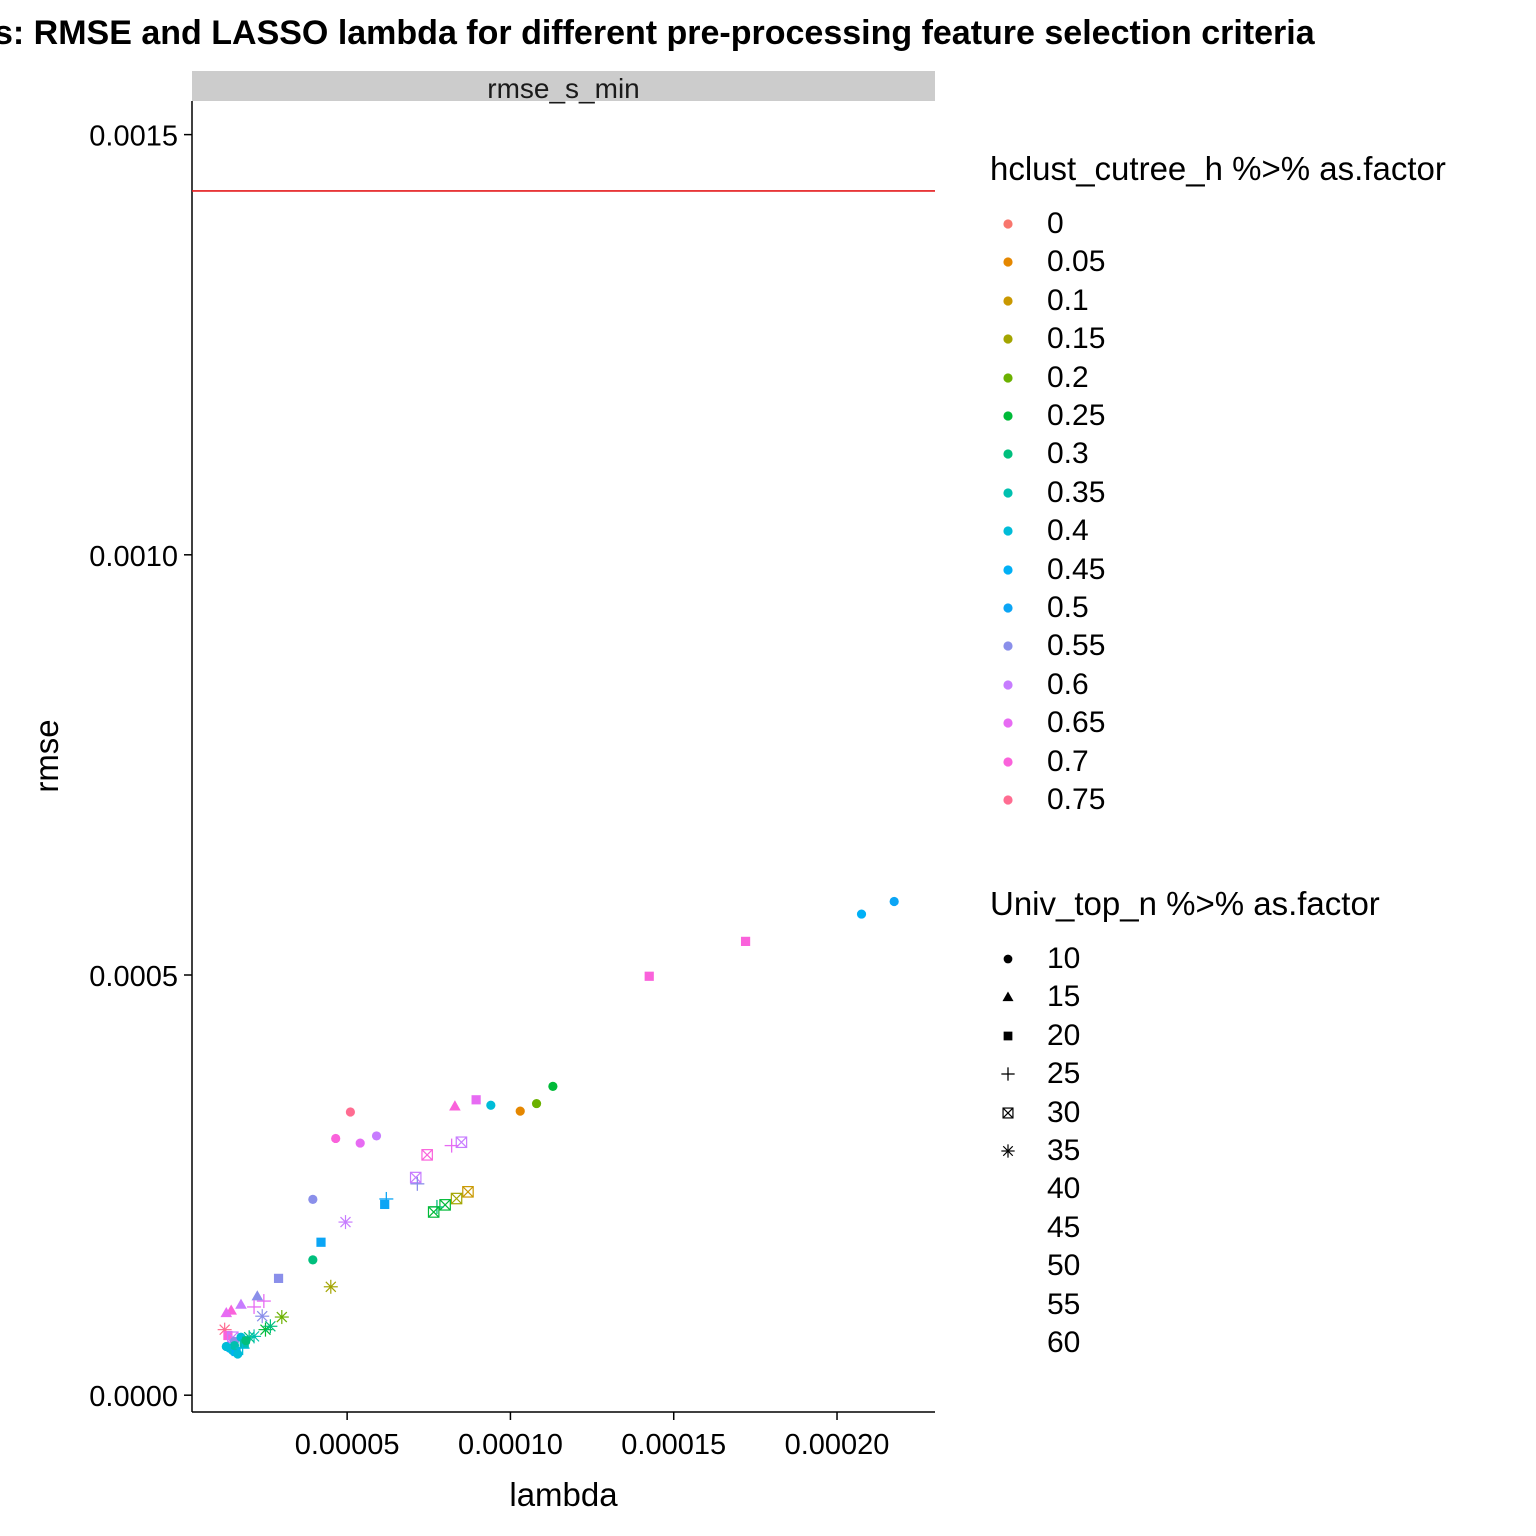  I want to click on color-legend-item: 0.4, so click(1039, 531).